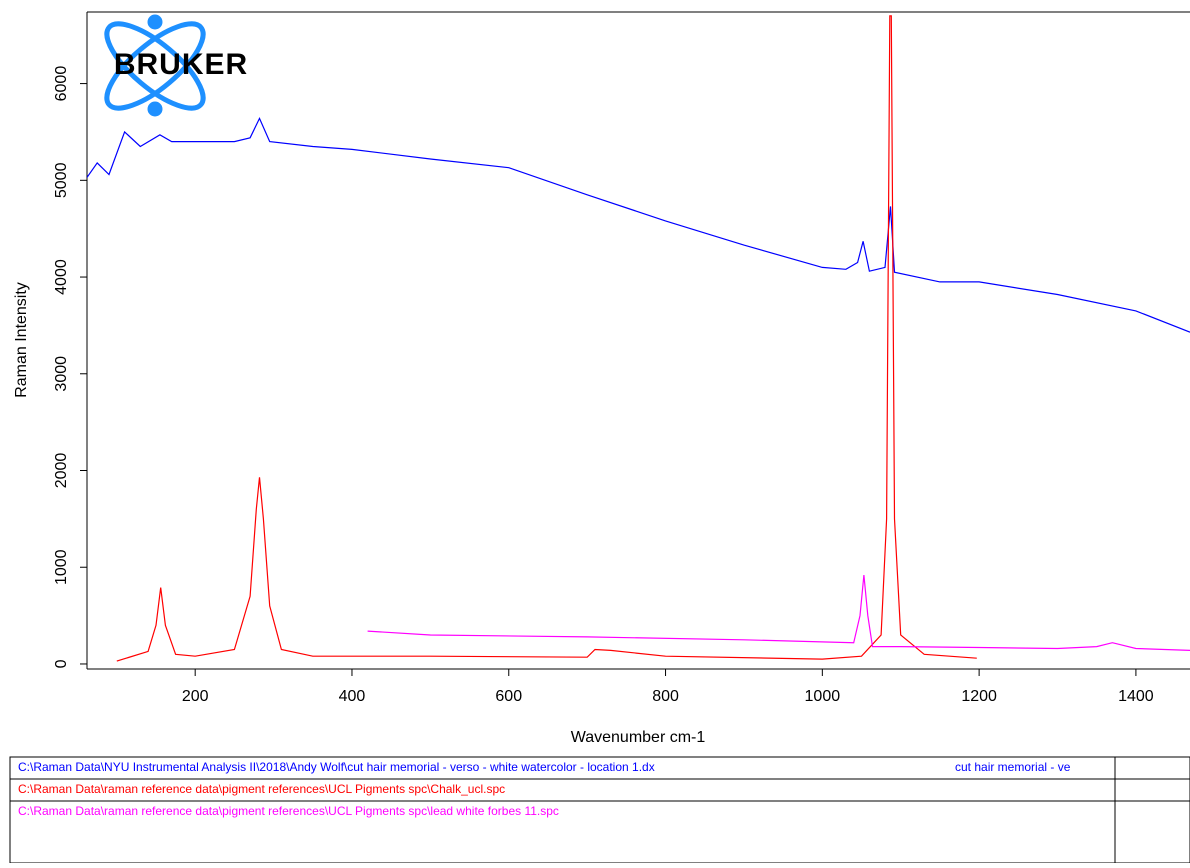 The height and width of the screenshot is (868, 1190). What do you see at coordinates (61, 374) in the screenshot?
I see `y-tick-label: 3000` at bounding box center [61, 374].